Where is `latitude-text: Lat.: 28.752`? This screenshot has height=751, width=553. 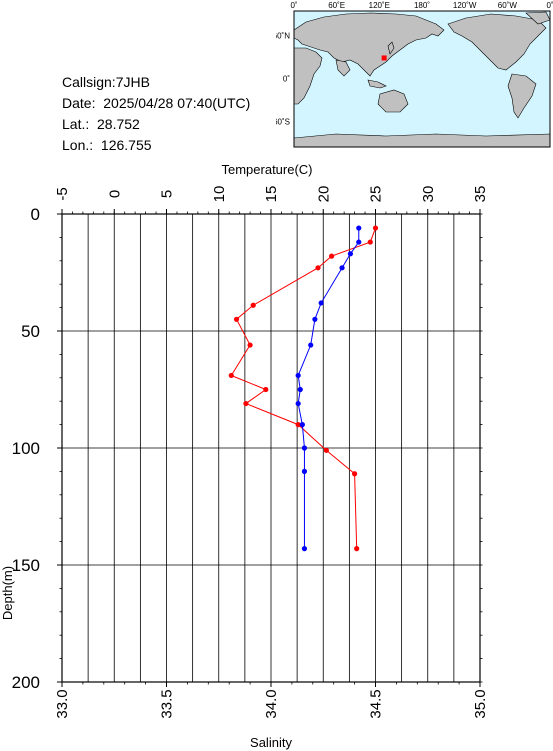 latitude-text: Lat.: 28.752 is located at coordinates (101, 124).